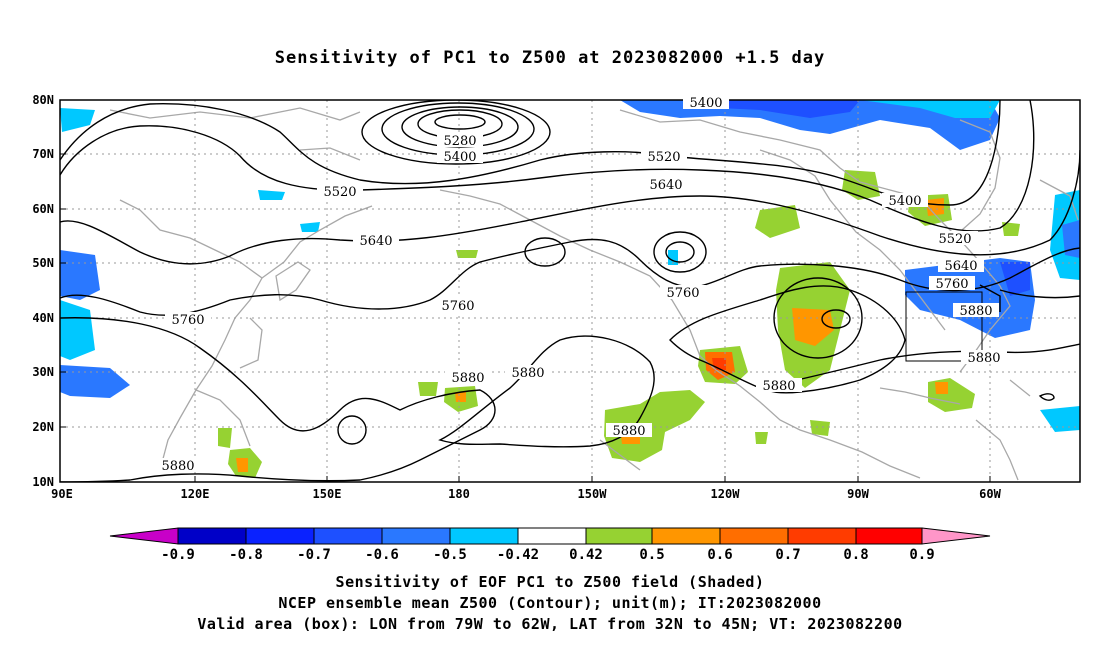  What do you see at coordinates (327, 494) in the screenshot?
I see `lon-label: 150E` at bounding box center [327, 494].